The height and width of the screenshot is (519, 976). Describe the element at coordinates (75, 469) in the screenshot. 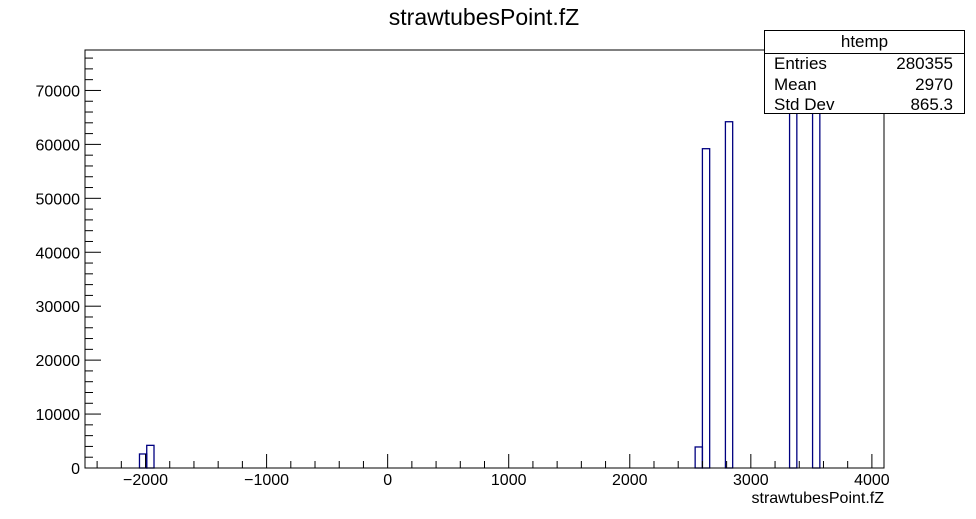

I see `y-tick-label: 0` at that location.